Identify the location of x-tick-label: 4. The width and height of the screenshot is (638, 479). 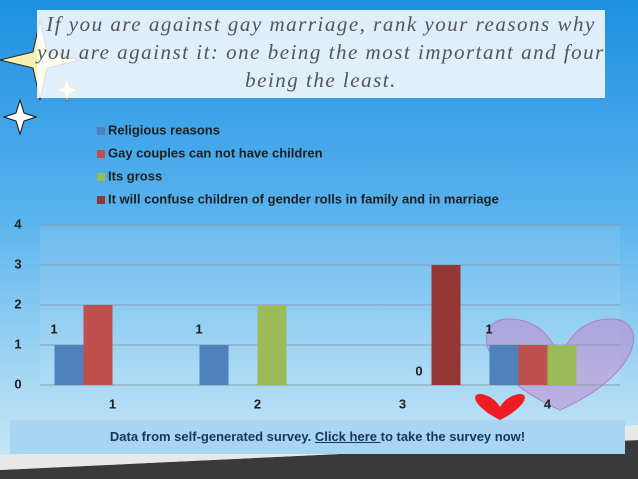
(548, 403).